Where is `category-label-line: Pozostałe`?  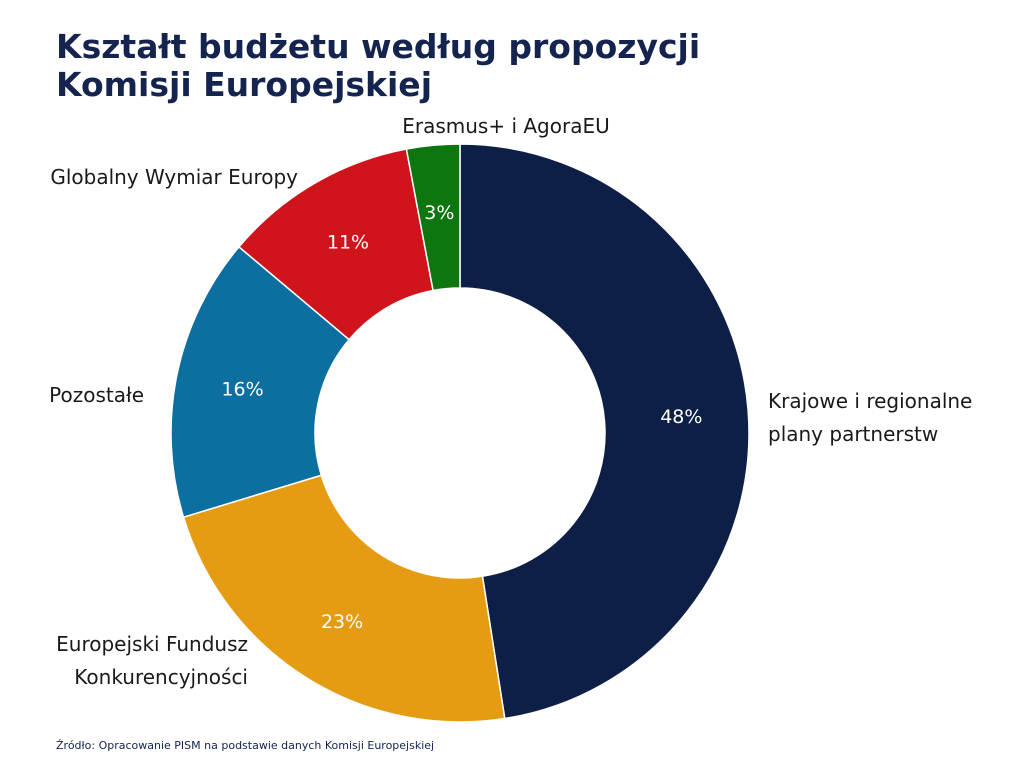 category-label-line: Pozostałe is located at coordinates (96, 395).